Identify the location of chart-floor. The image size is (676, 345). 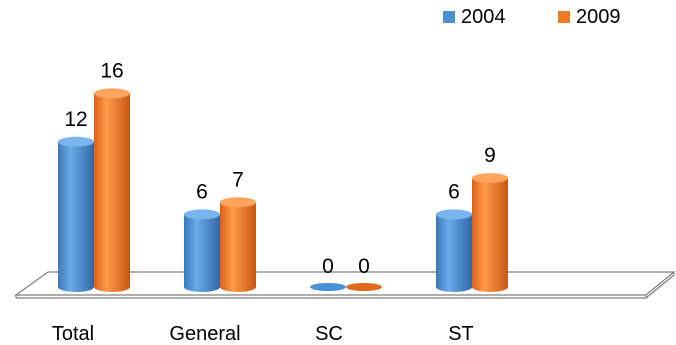
(345, 285).